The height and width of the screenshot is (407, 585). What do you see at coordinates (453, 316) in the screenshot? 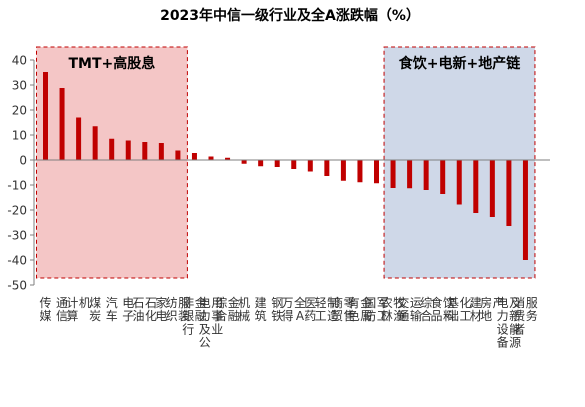
I see `category-label-char: 础` at bounding box center [453, 316].